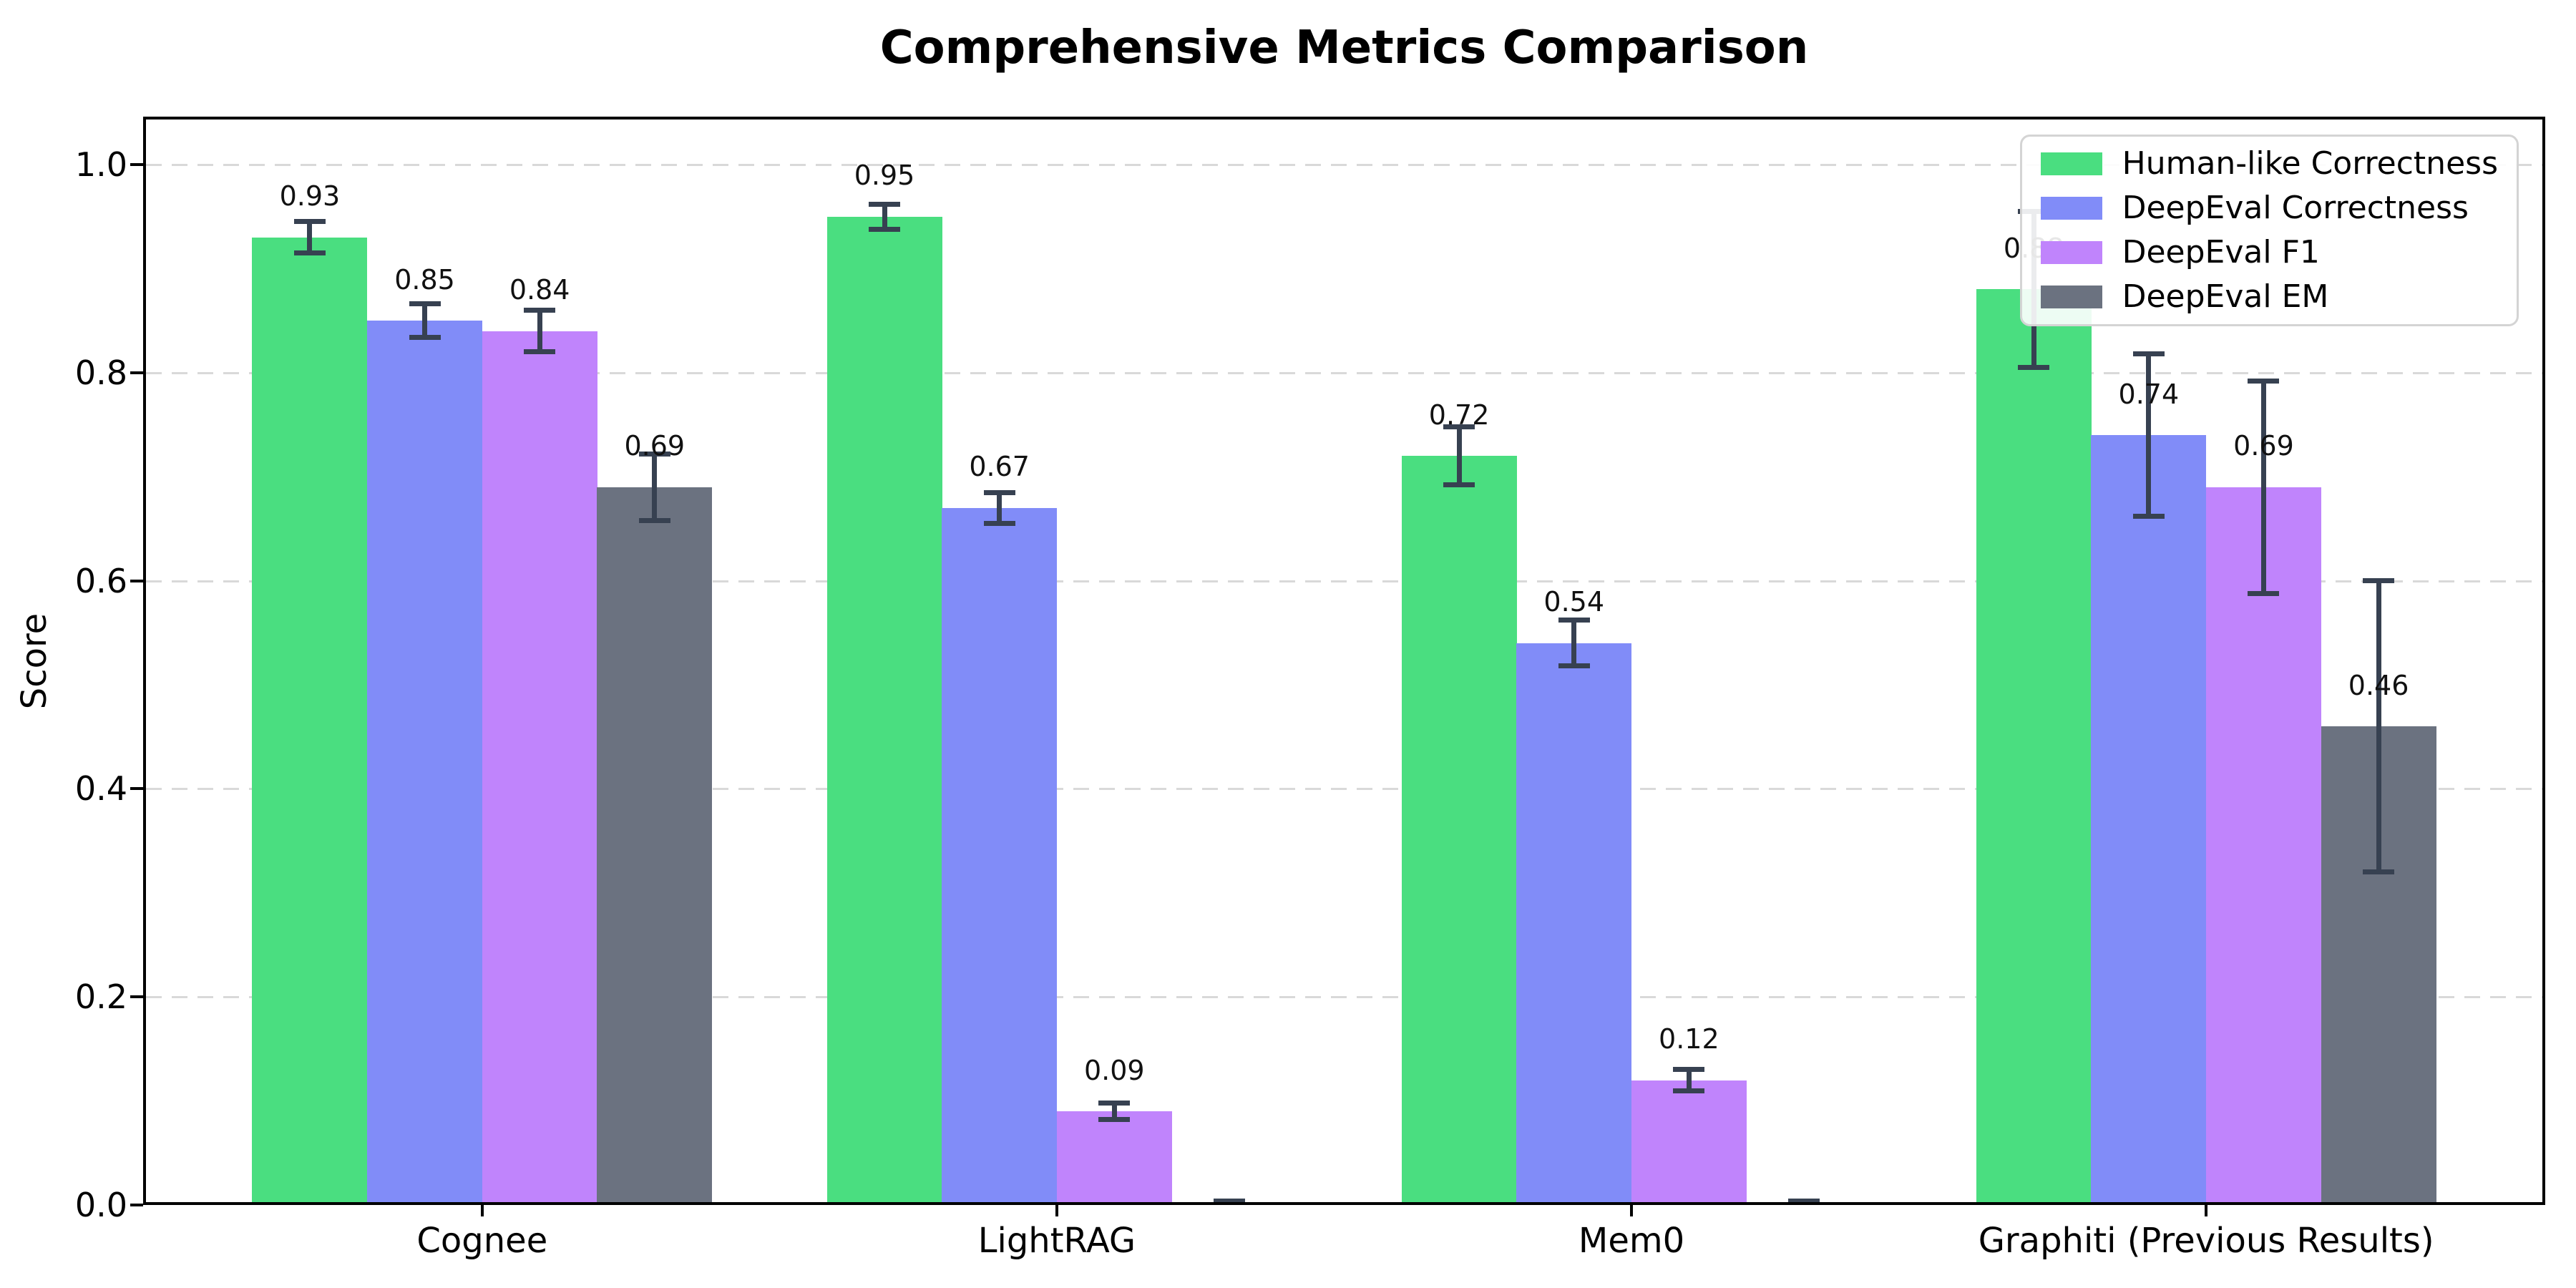 The height and width of the screenshot is (1288, 2576). I want to click on bar-value-label: 0.85, so click(425, 279).